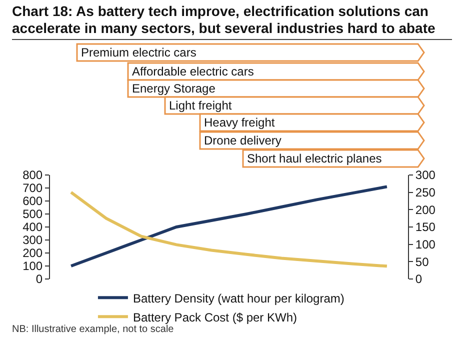 The width and height of the screenshot is (458, 342). I want to click on text: Premium electric cars, so click(138, 53).